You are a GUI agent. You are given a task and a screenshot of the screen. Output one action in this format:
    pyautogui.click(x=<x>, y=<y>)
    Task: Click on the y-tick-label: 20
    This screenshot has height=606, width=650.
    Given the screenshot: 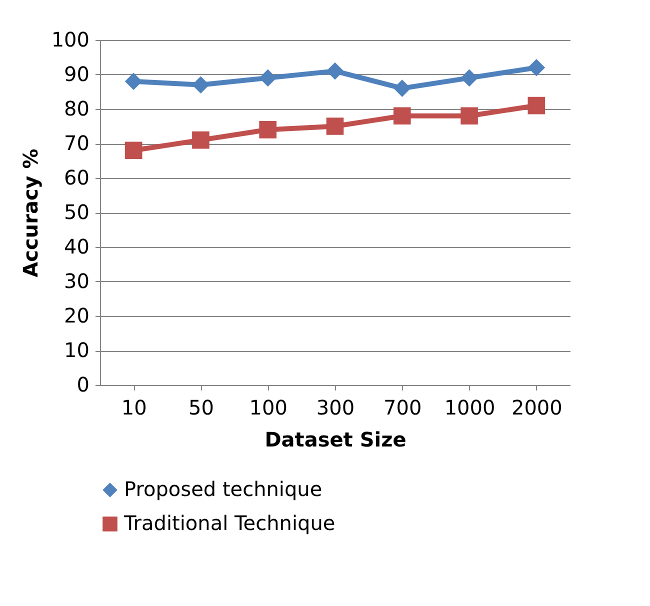 What is the action you would take?
    pyautogui.click(x=77, y=316)
    